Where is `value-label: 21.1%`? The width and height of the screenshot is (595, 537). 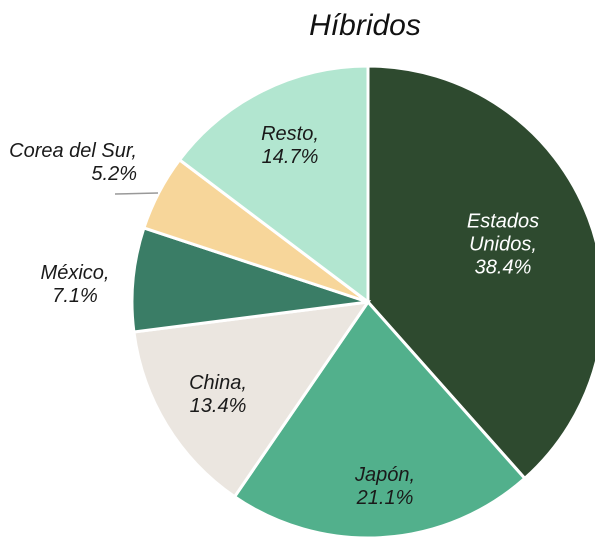
value-label: 21.1% is located at coordinates (385, 498).